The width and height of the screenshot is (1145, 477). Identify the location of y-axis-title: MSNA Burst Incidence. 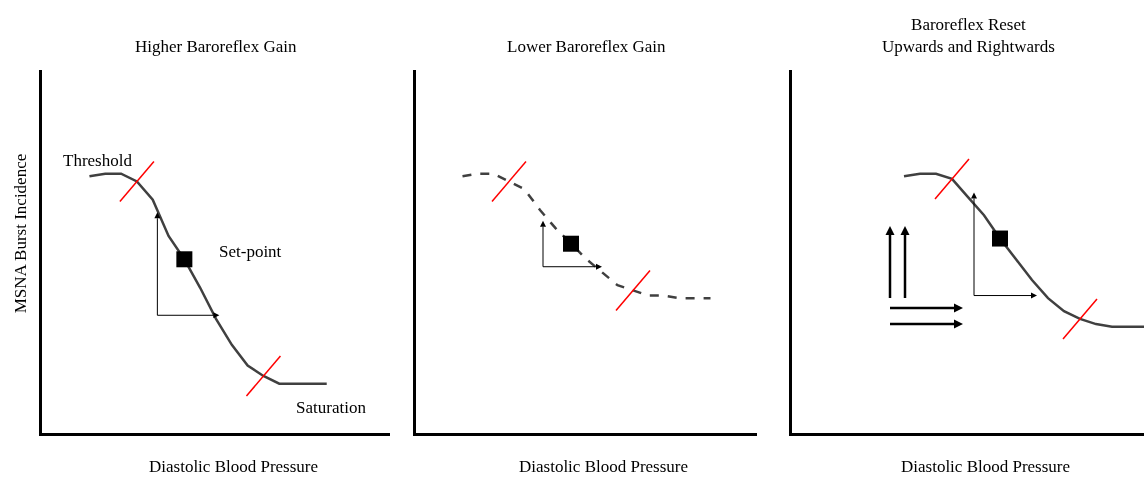
(20, 233).